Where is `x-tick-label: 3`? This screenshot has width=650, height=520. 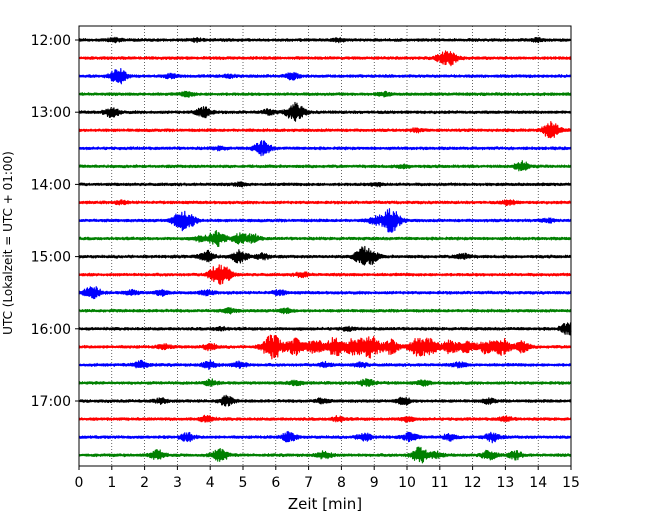 x-tick-label: 3 is located at coordinates (177, 483).